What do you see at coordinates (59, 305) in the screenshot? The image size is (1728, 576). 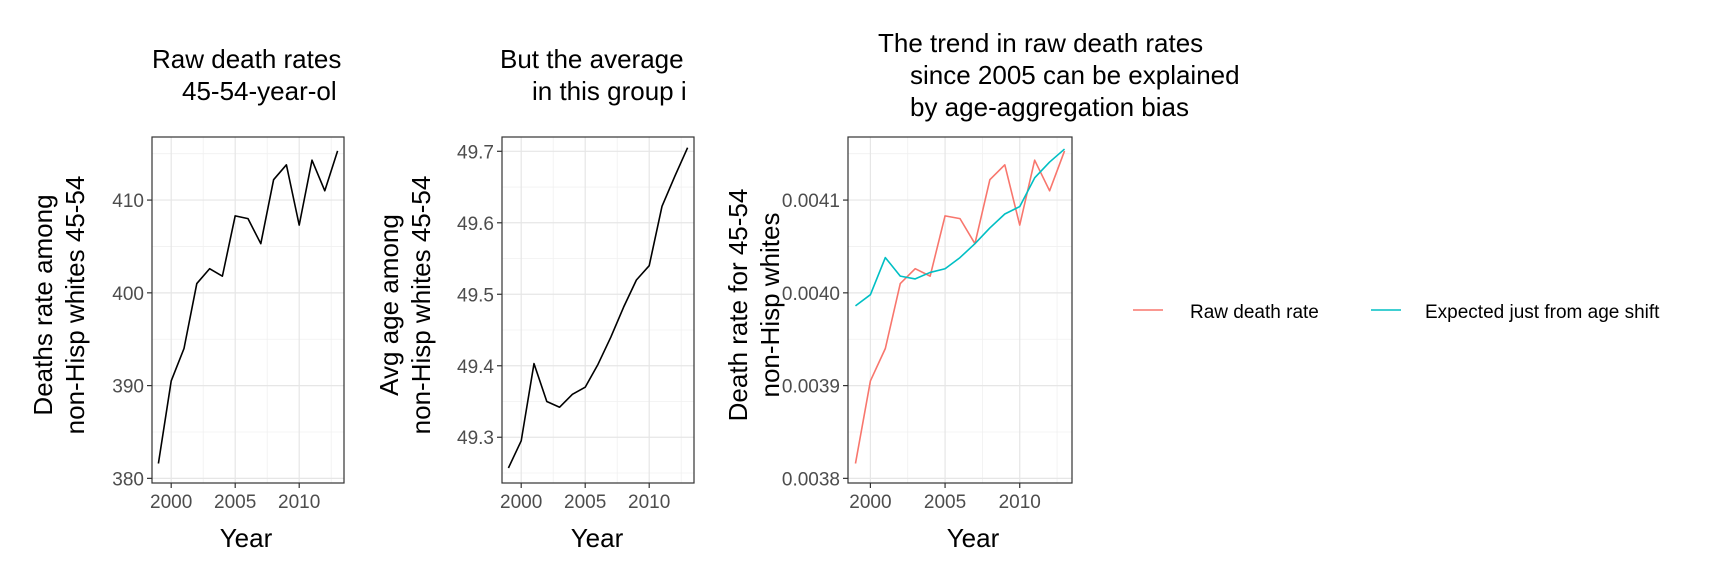 I see `panel-1-ylabel: Deaths rate among non-Hisp whites 45-54` at bounding box center [59, 305].